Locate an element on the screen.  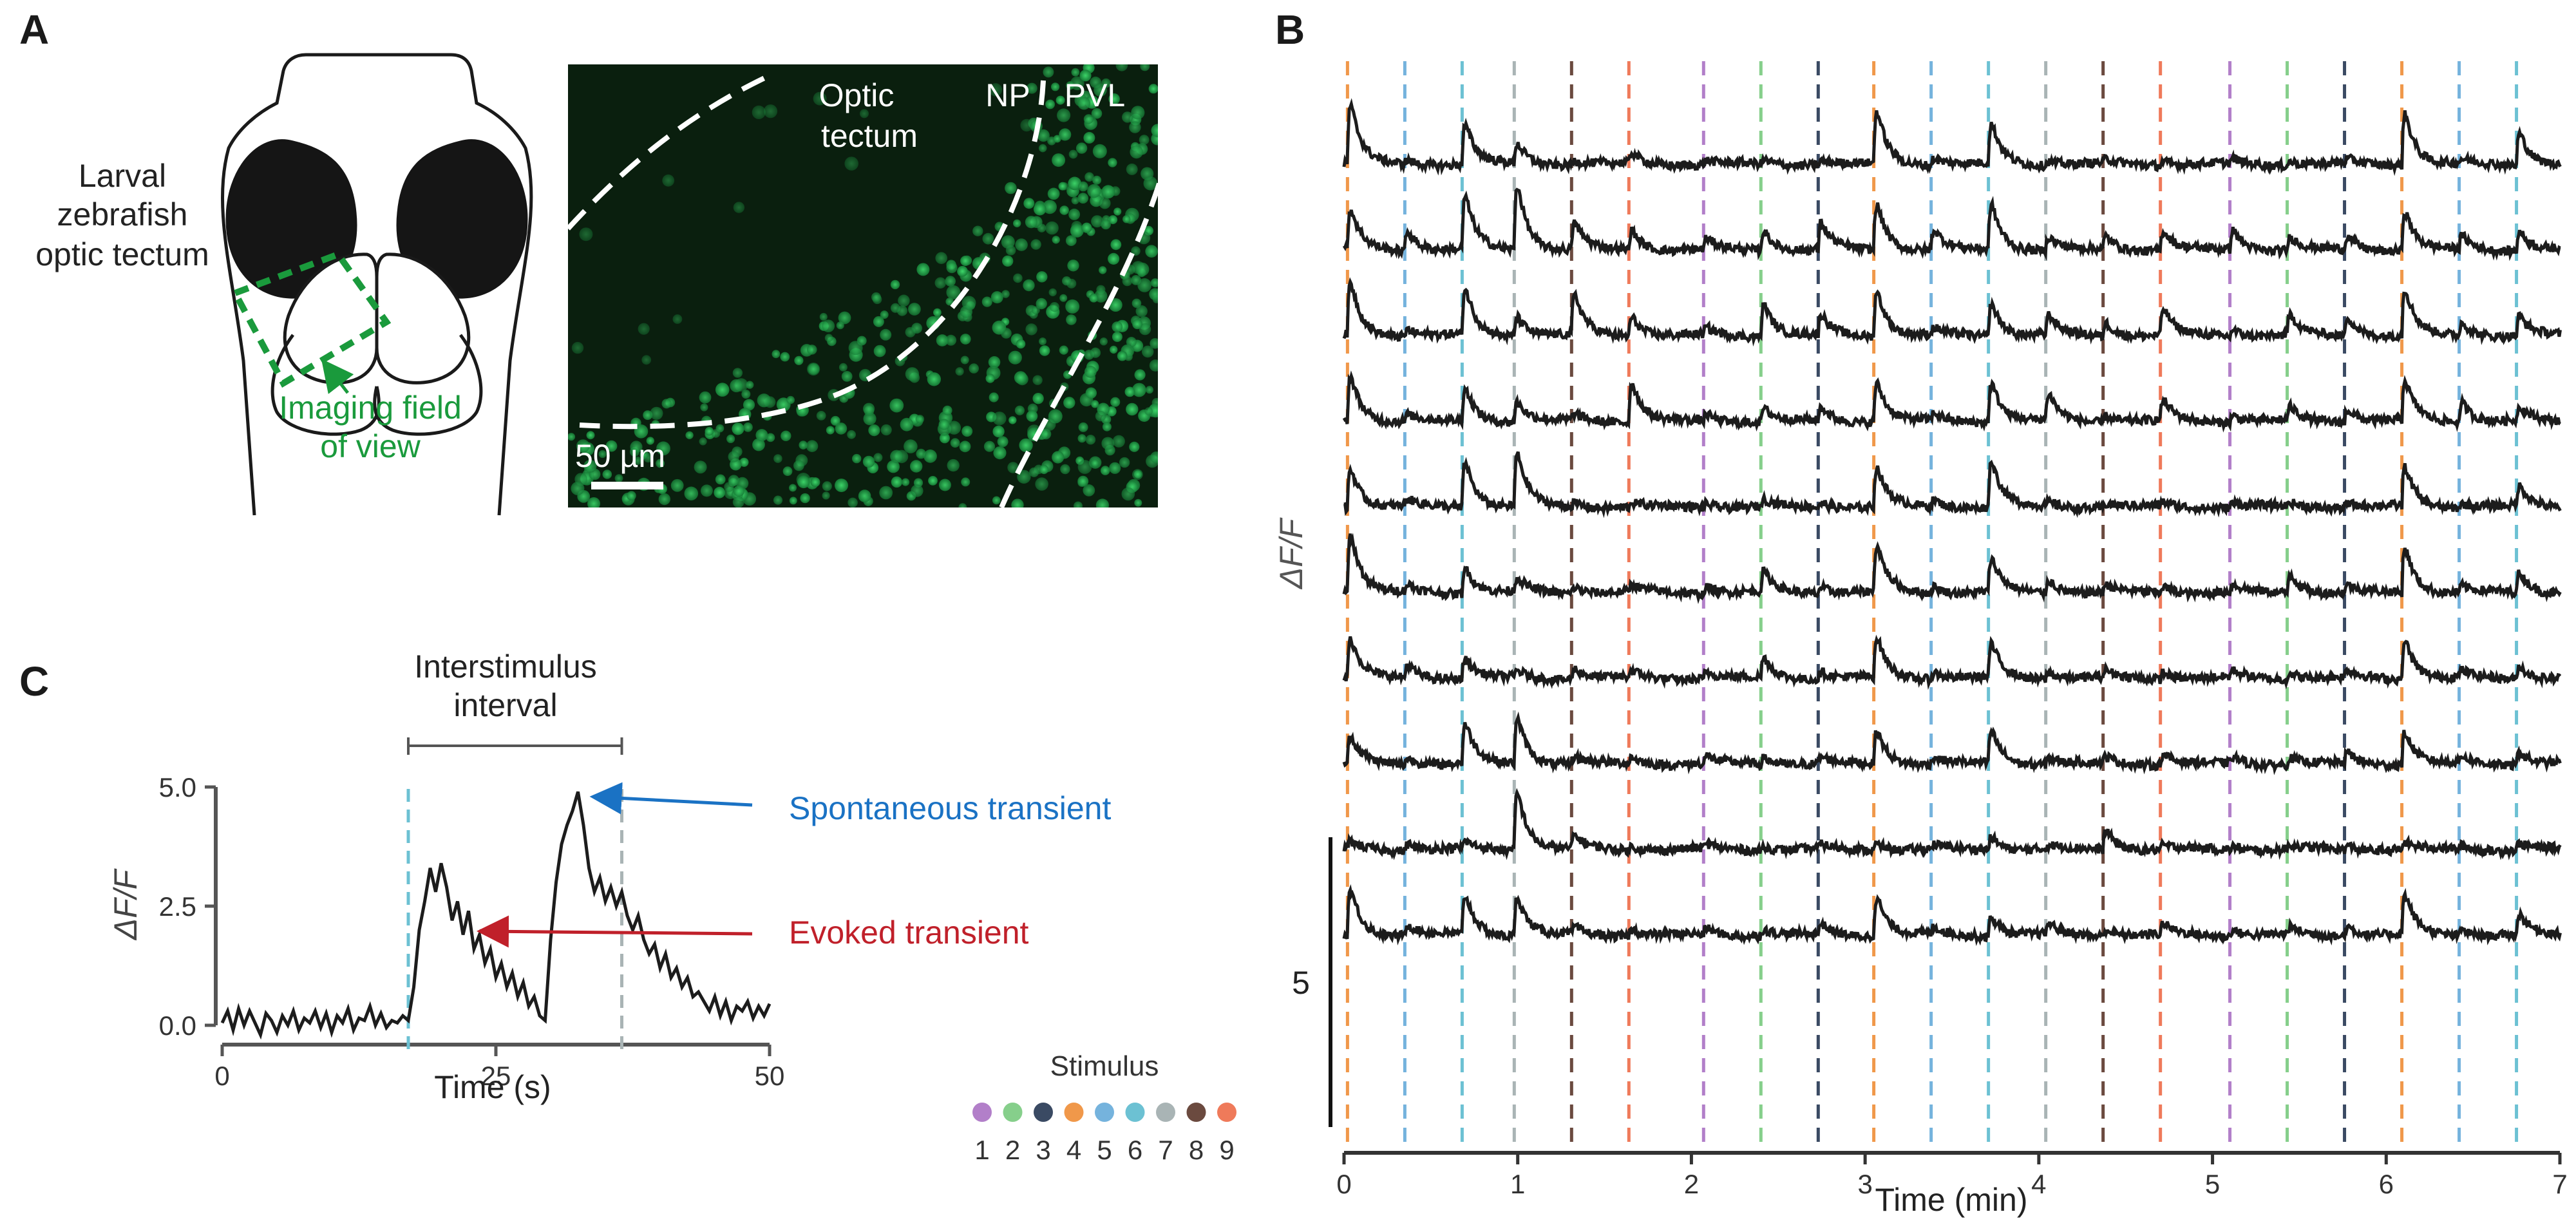
c-x-axis-label: Time (s) is located at coordinates (493, 1087).